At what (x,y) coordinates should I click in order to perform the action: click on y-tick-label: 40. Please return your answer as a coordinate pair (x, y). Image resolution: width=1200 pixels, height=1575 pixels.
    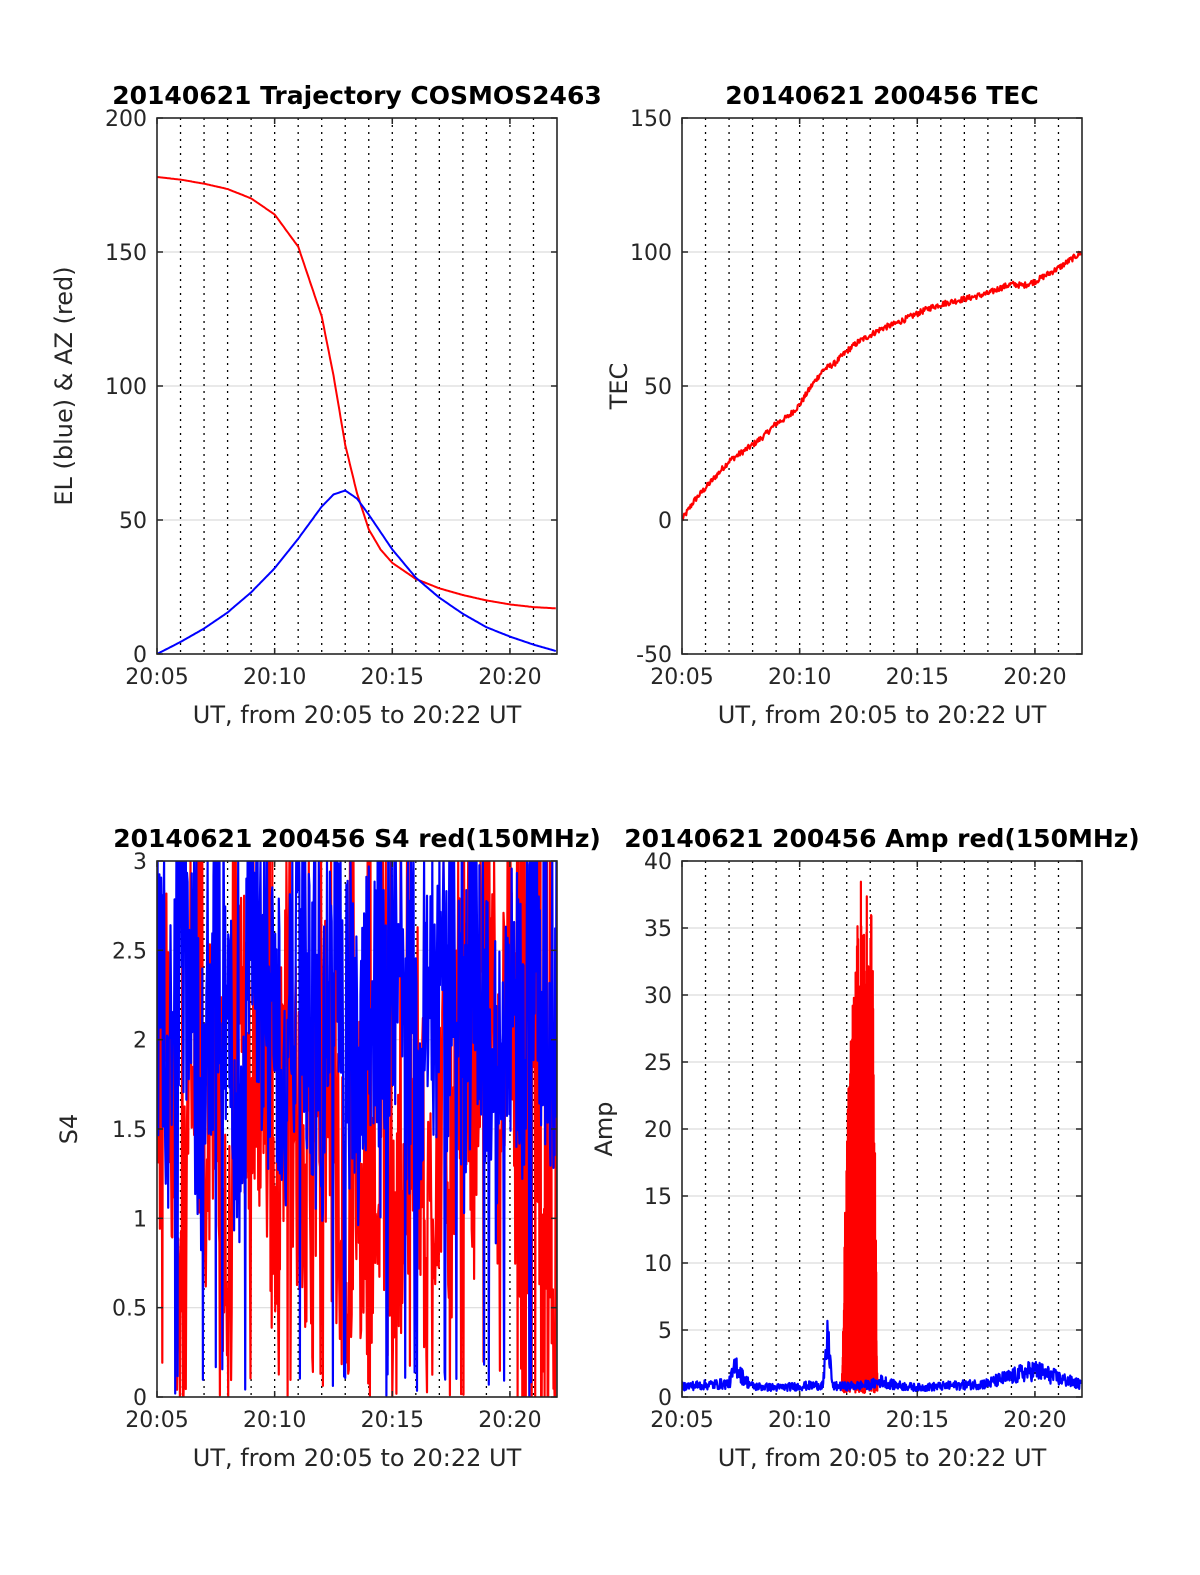
    Looking at the image, I should click on (658, 862).